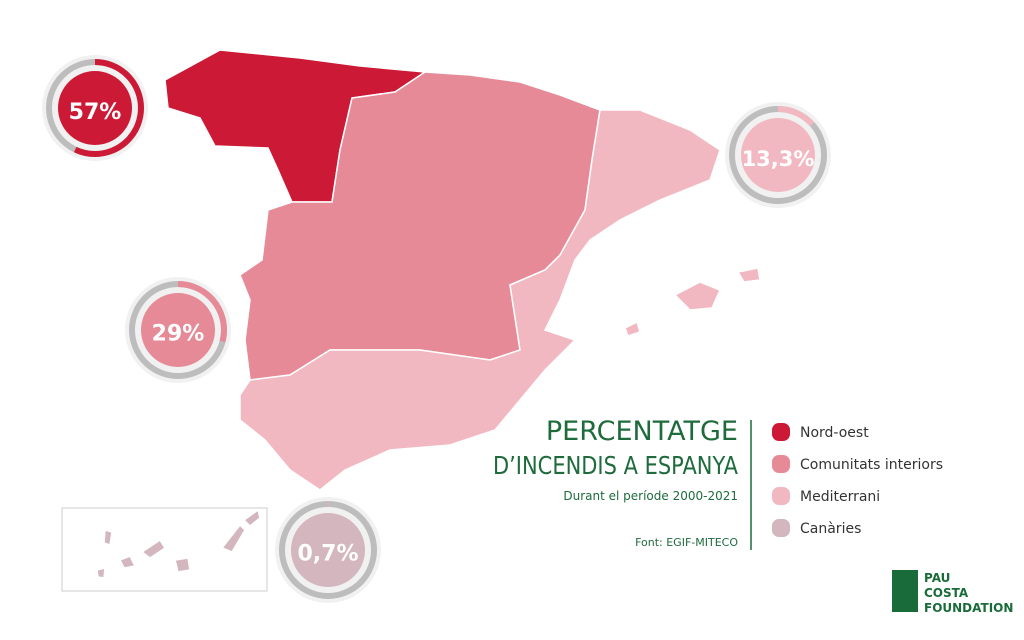 The height and width of the screenshot is (640, 1024). I want to click on legend-label: Comunitats interiors, so click(871, 465).